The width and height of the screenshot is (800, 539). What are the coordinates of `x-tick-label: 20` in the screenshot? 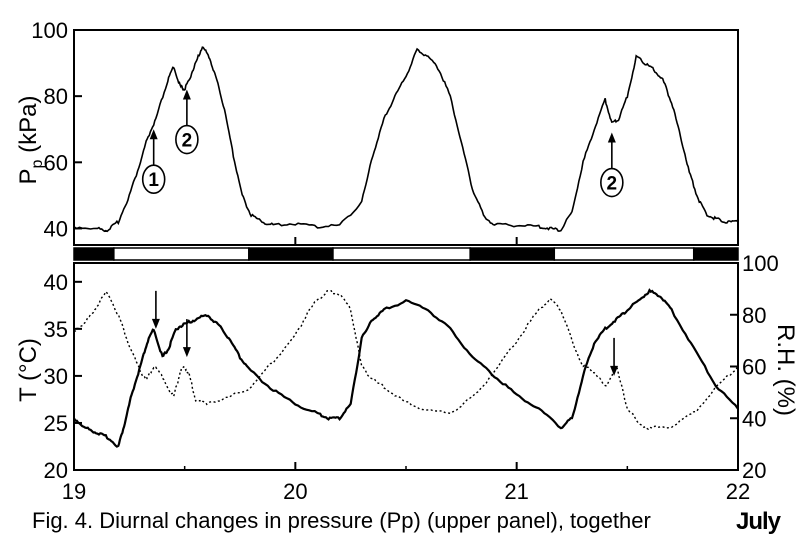 It's located at (295, 491).